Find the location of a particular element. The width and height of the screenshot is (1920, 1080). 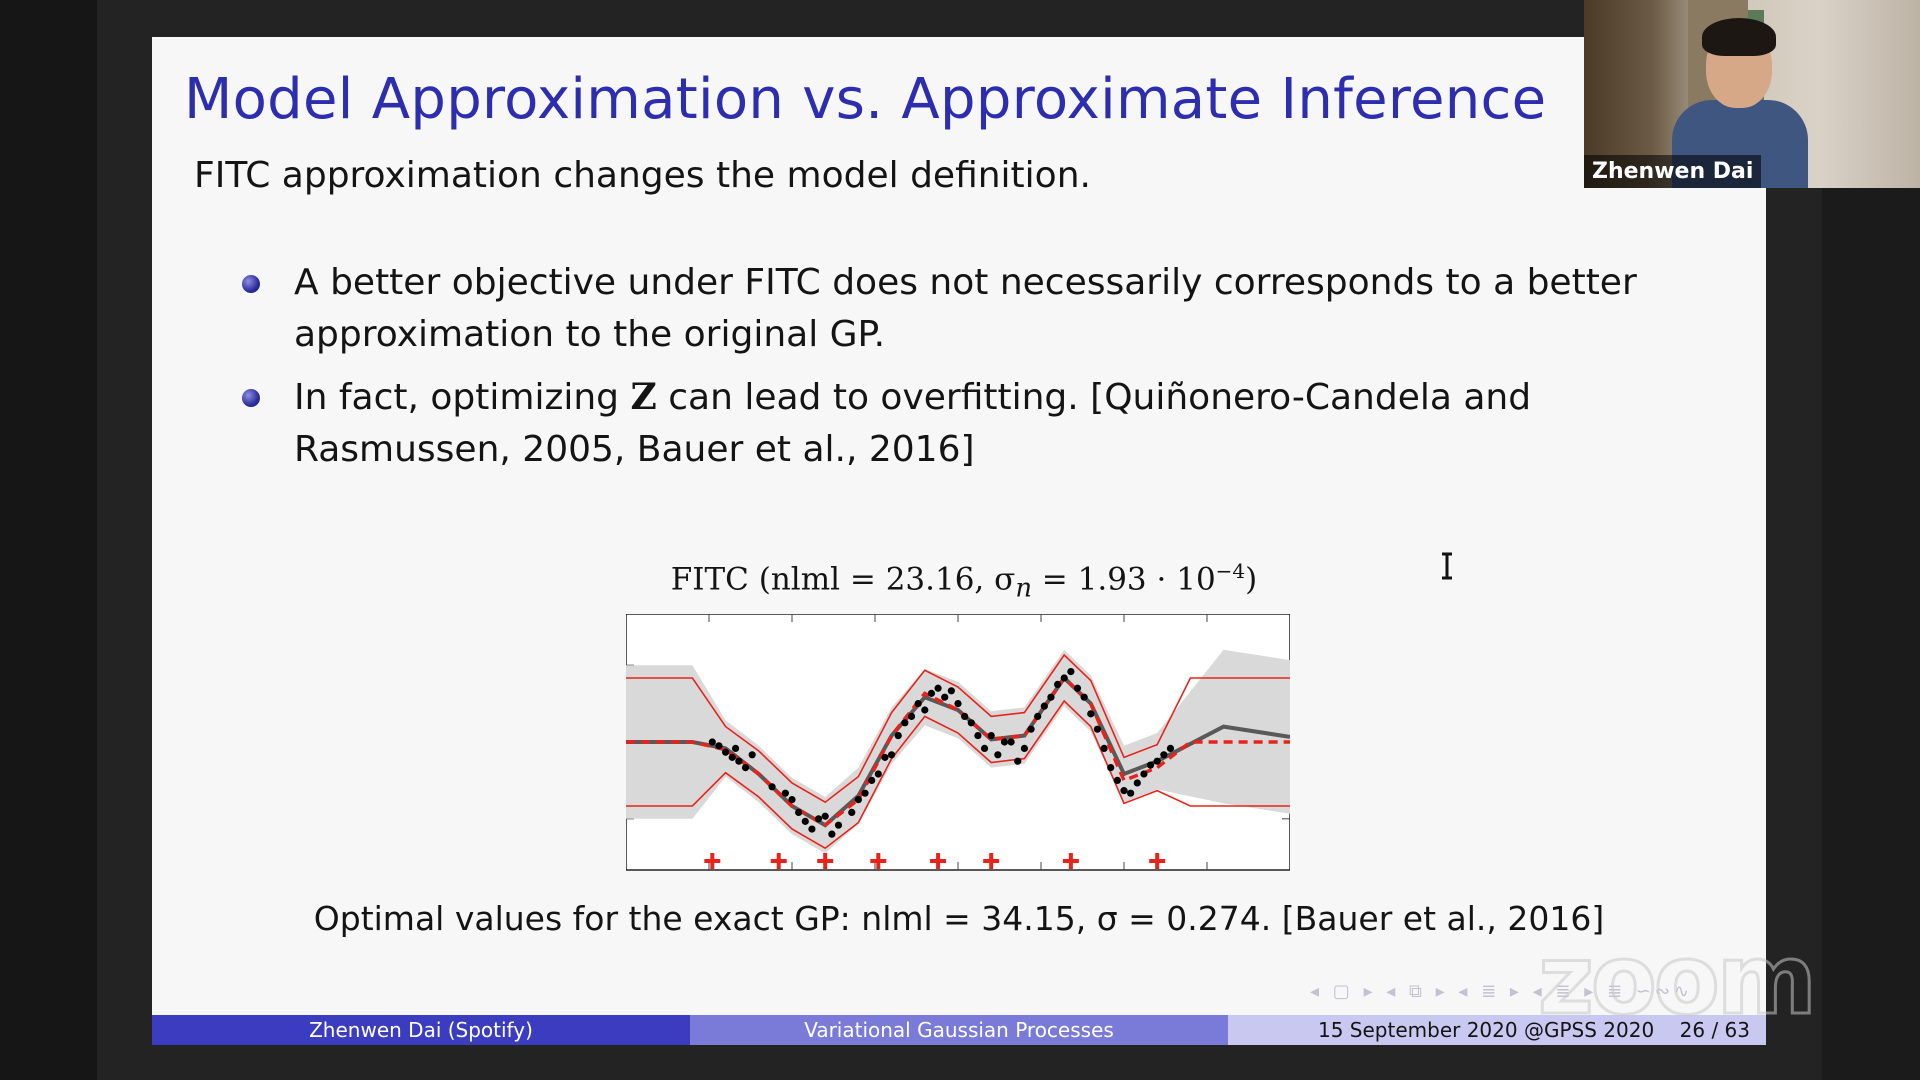

fitc-figure: FITC (nlml = 23.16, σn = 1.93 · 10−4) is located at coordinates (964, 736).